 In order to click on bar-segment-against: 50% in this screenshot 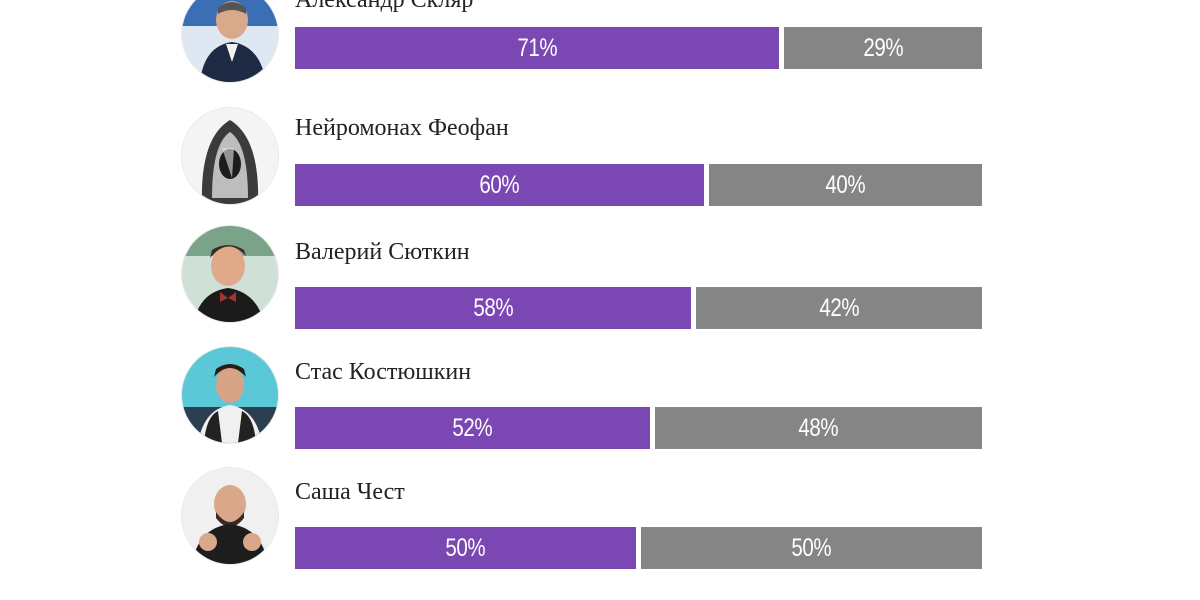, I will do `click(811, 548)`.